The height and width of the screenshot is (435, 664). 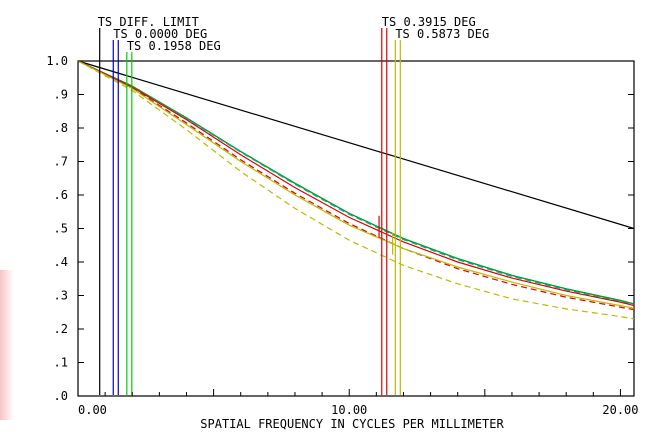 What do you see at coordinates (160, 34) in the screenshot?
I see `legend-label-1: TS 0.0000 DEG` at bounding box center [160, 34].